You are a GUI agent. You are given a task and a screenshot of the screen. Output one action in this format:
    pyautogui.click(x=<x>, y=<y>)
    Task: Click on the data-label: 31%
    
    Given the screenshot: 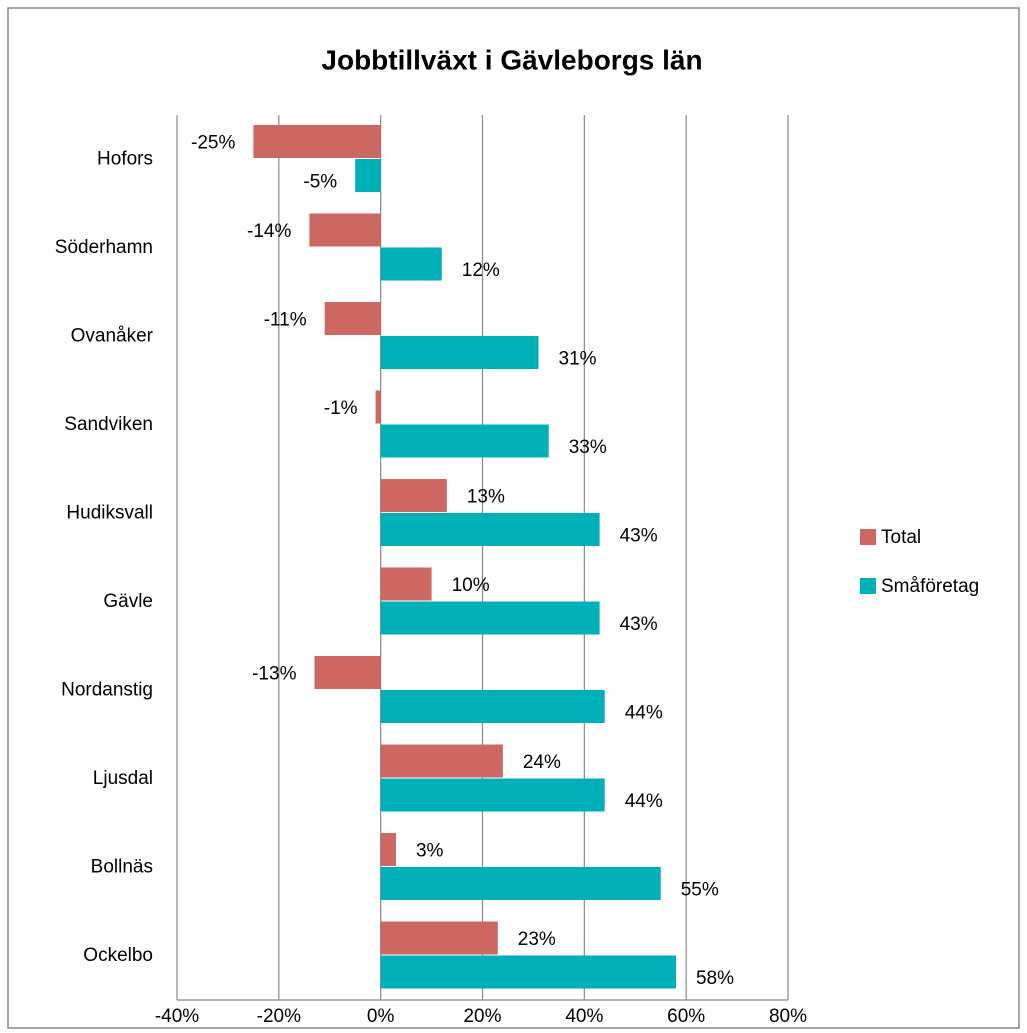 What is the action you would take?
    pyautogui.click(x=578, y=359)
    